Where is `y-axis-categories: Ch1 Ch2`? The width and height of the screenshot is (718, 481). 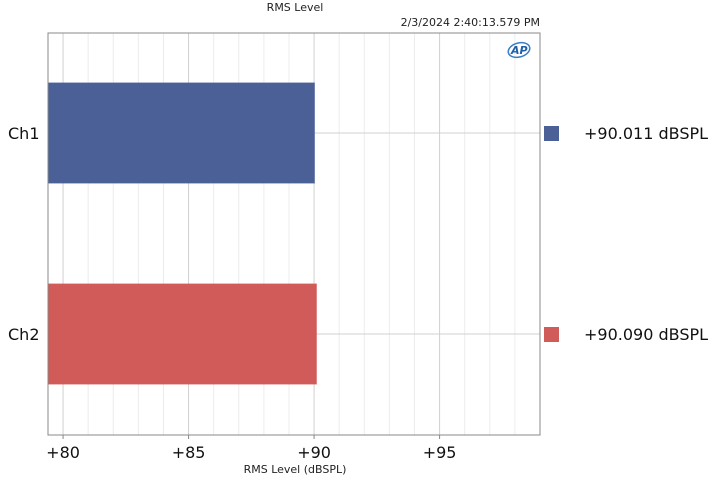 y-axis-categories: Ch1 Ch2 is located at coordinates (24, 234).